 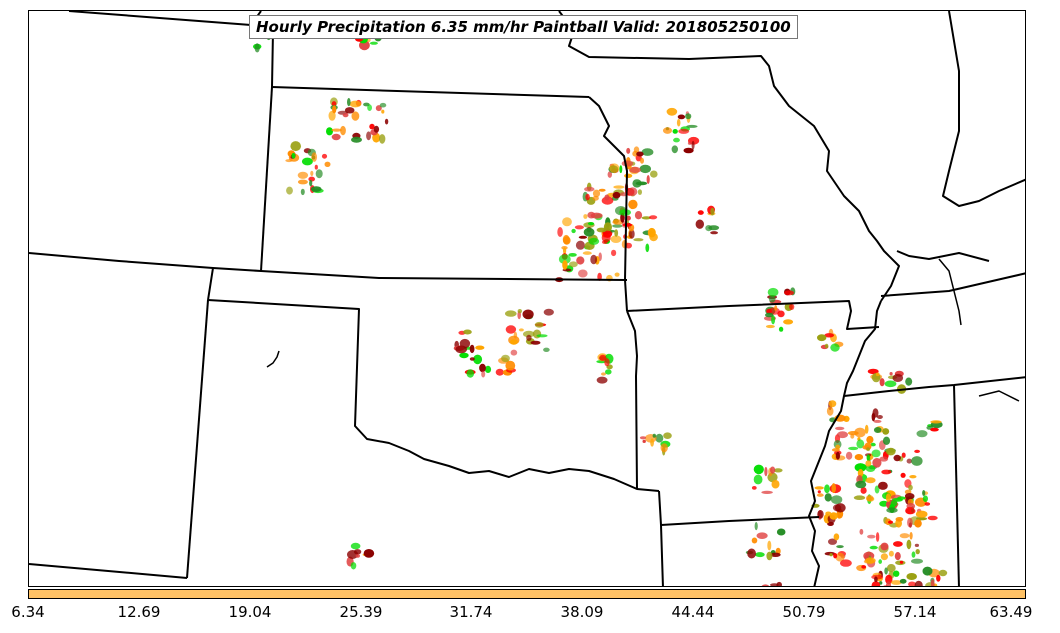 What do you see at coordinates (999, 396) in the screenshot?
I see `lake-outline` at bounding box center [999, 396].